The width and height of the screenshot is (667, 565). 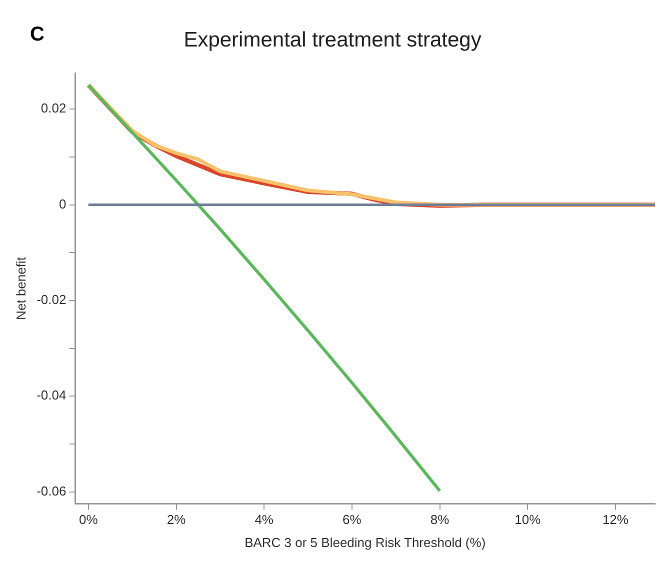 I want to click on y-tick-label: -0.06, so click(x=51, y=490).